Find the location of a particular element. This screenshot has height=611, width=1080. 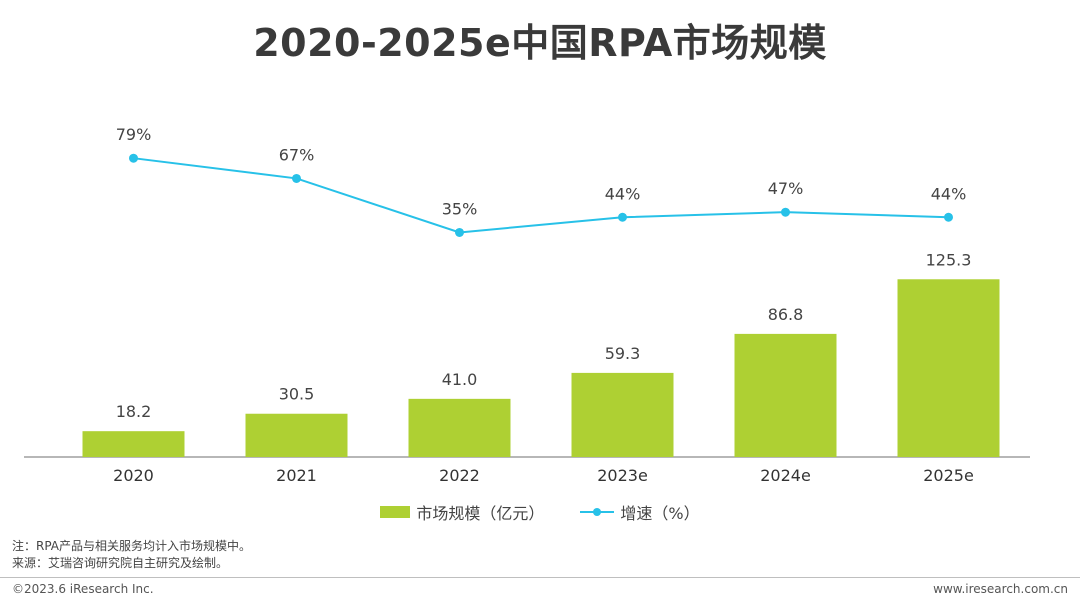

footer-copyright: ©2023.6 iResearch Inc. is located at coordinates (83, 589).